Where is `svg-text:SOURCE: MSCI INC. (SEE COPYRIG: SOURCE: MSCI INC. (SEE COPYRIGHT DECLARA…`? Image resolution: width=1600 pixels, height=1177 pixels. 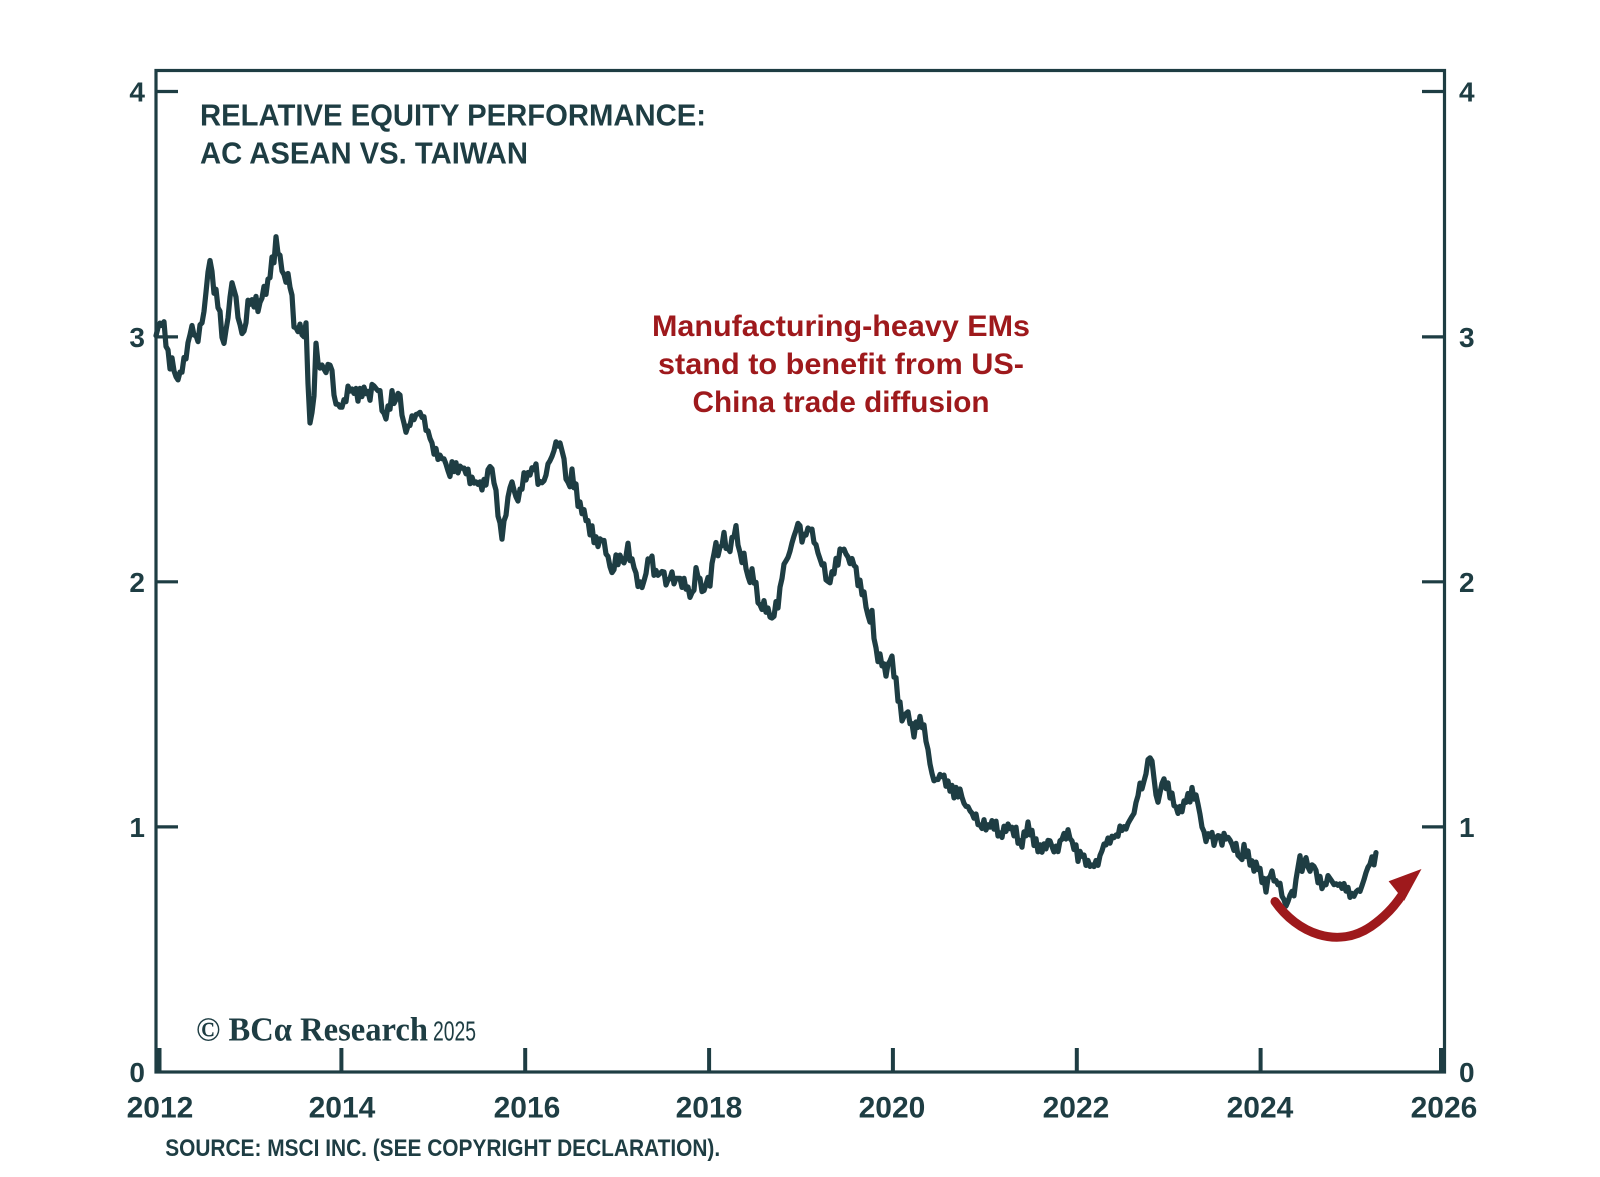
svg-text:SOURCE: MSCI INC. (SEE COPYRIG: SOURCE: MSCI INC. (SEE COPYRIGHT DECLARA… is located at coordinates (442, 1148).